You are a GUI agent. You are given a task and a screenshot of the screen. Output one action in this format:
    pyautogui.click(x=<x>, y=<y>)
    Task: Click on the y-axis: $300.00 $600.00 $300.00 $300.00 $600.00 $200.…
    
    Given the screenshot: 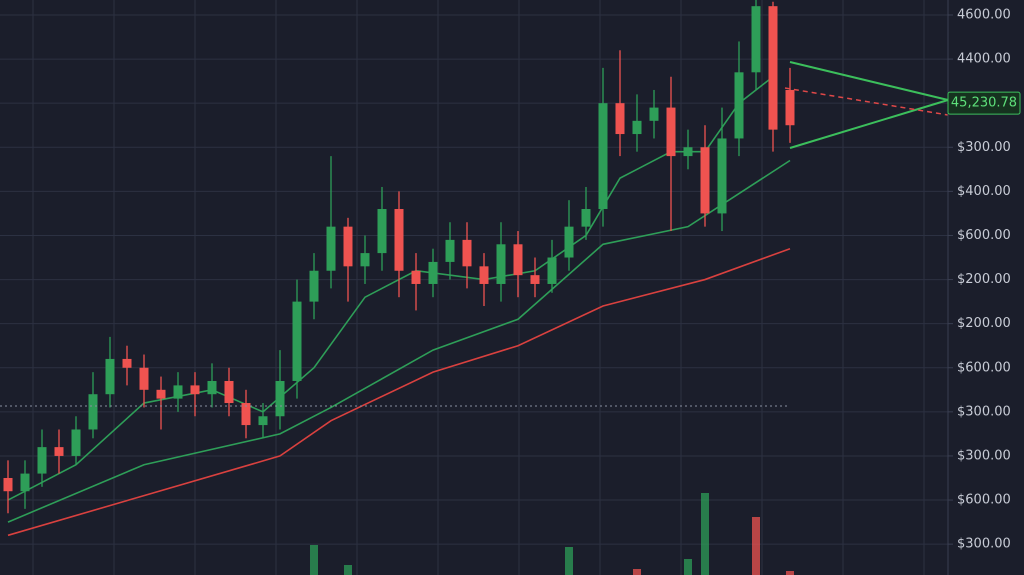 What is the action you would take?
    pyautogui.click(x=984, y=279)
    